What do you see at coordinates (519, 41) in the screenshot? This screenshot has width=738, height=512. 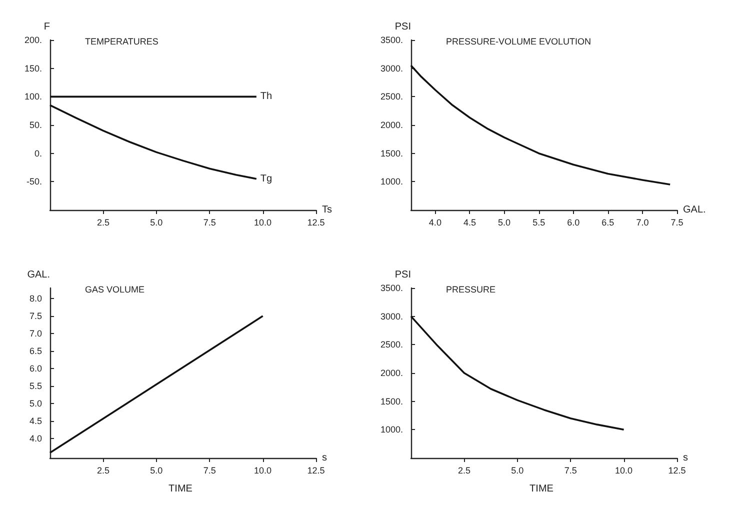 I see `chart-title: PRESSURE-VOLUME EVOLUTION` at bounding box center [519, 41].